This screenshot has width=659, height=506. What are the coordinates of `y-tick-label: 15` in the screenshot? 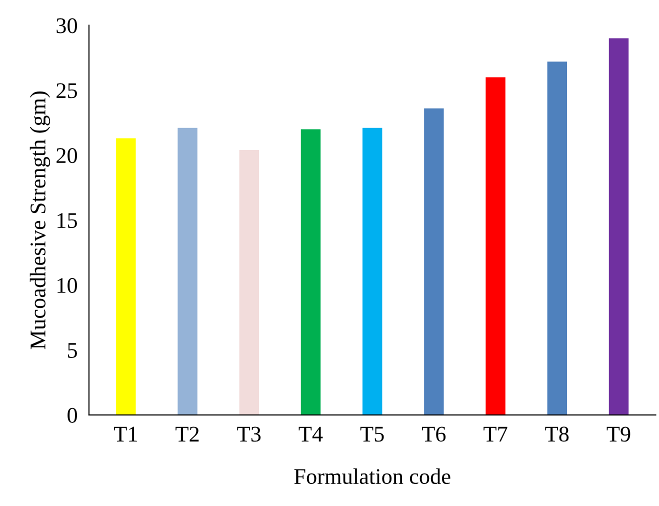 It's located at (67, 220).